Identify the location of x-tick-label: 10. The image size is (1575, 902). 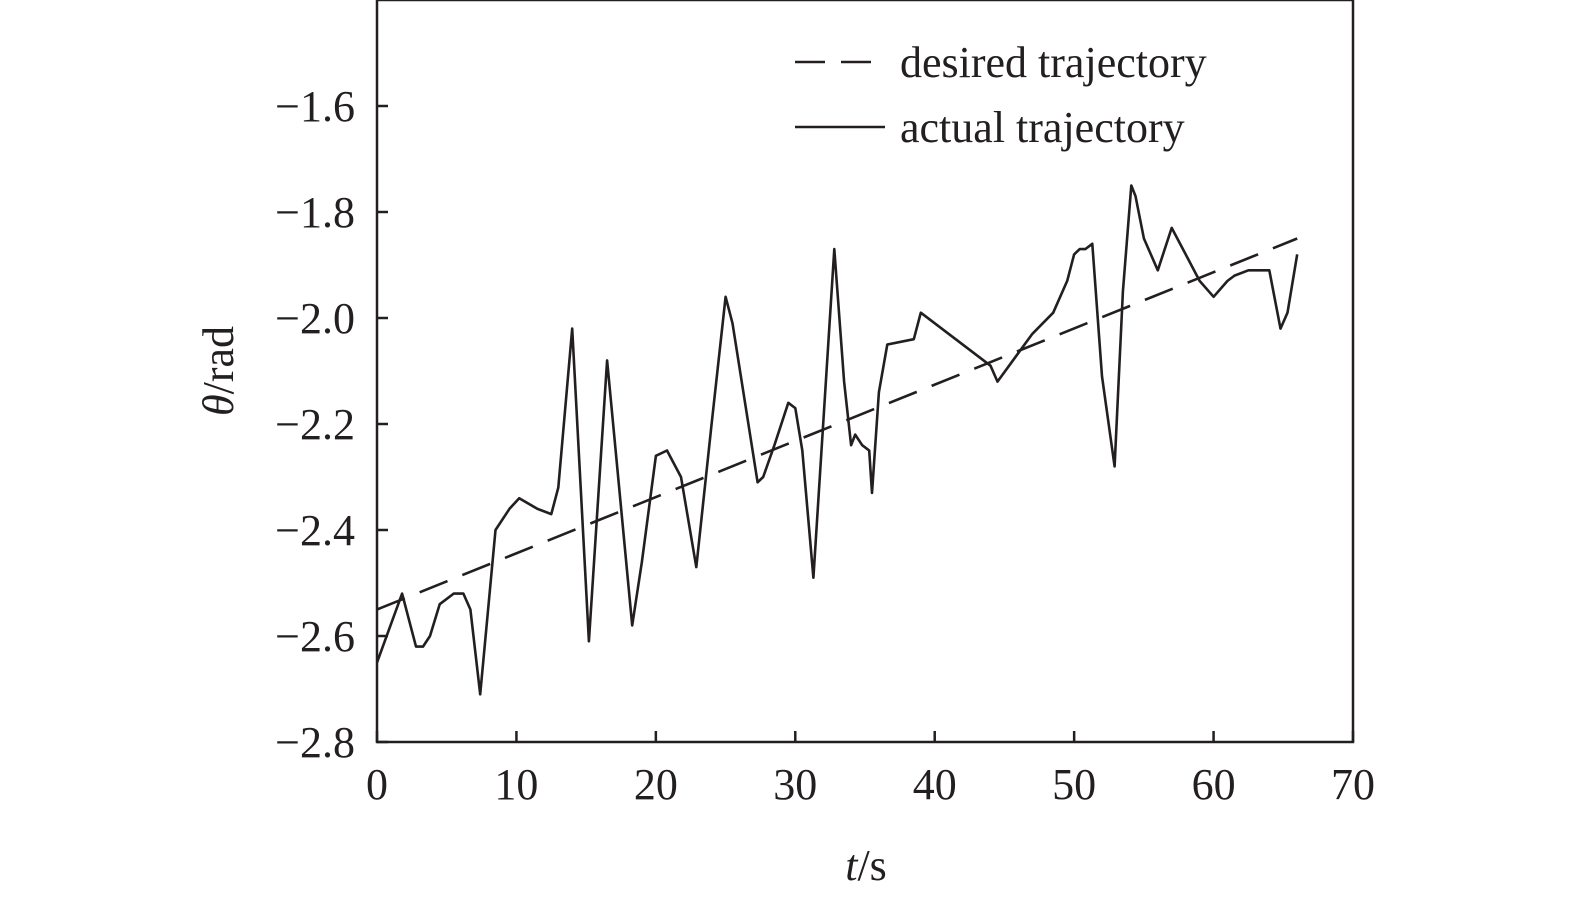
(516, 784).